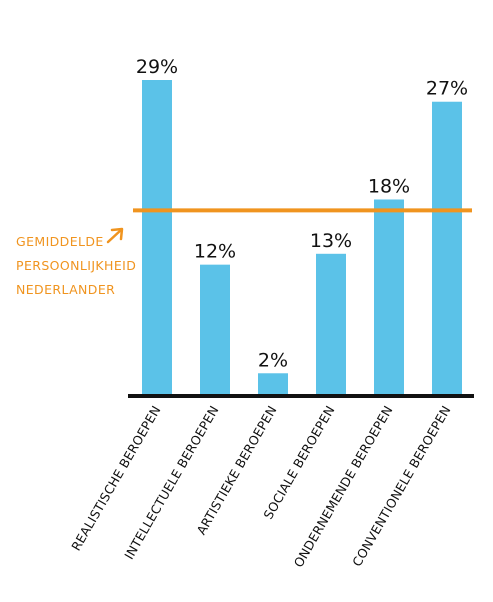 Image resolution: width=493 pixels, height=602 pixels. I want to click on reference-annotation: GEMIDDELDE PERSOONLIJKHEID NEDERLANDER, so click(76, 262).